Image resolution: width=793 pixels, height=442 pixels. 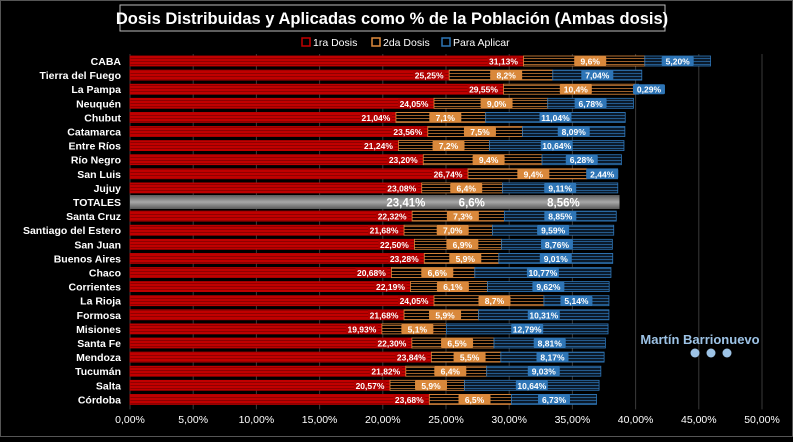 What do you see at coordinates (409, 400) in the screenshot?
I see `data-label-1ra-dosis-cordoba: 23,68%` at bounding box center [409, 400].